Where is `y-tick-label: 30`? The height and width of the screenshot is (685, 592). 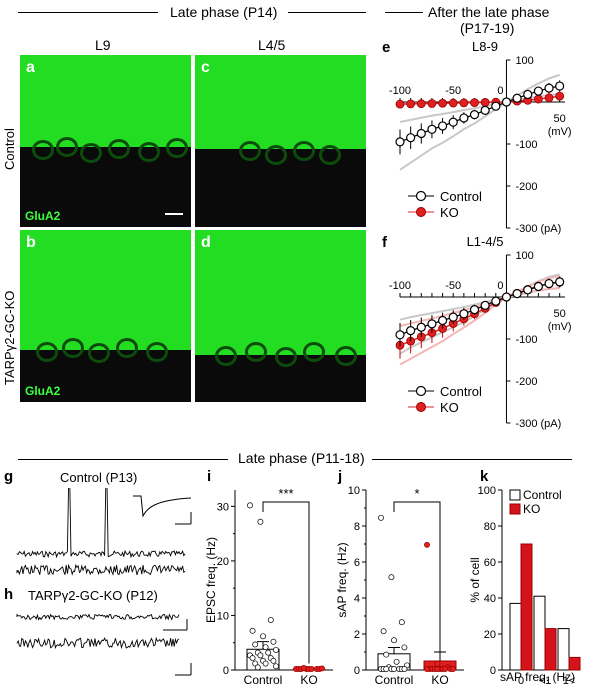
y-tick-label: 30 is located at coordinates (223, 507).